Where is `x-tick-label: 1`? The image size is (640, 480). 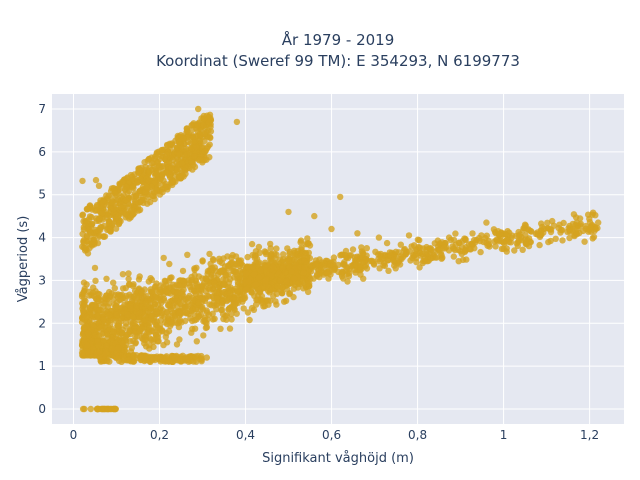
x-tick-label: 1 is located at coordinates (504, 435).